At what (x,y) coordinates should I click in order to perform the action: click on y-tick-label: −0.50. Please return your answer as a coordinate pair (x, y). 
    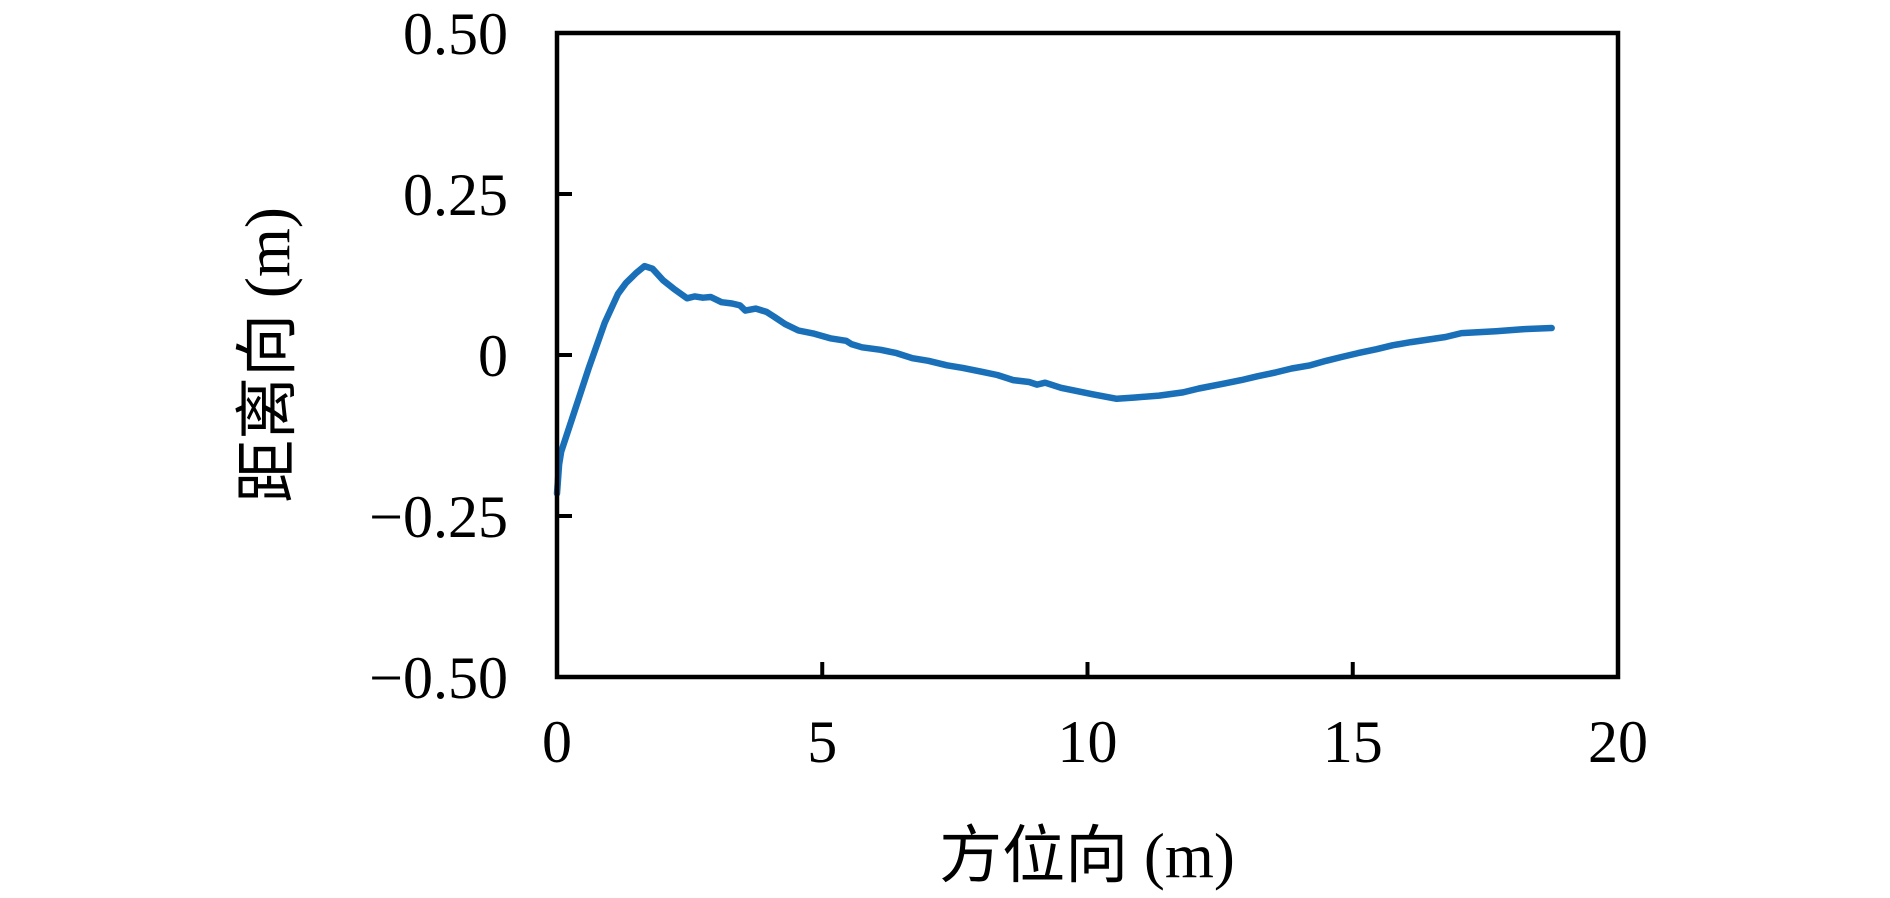
    Looking at the image, I should click on (438, 678).